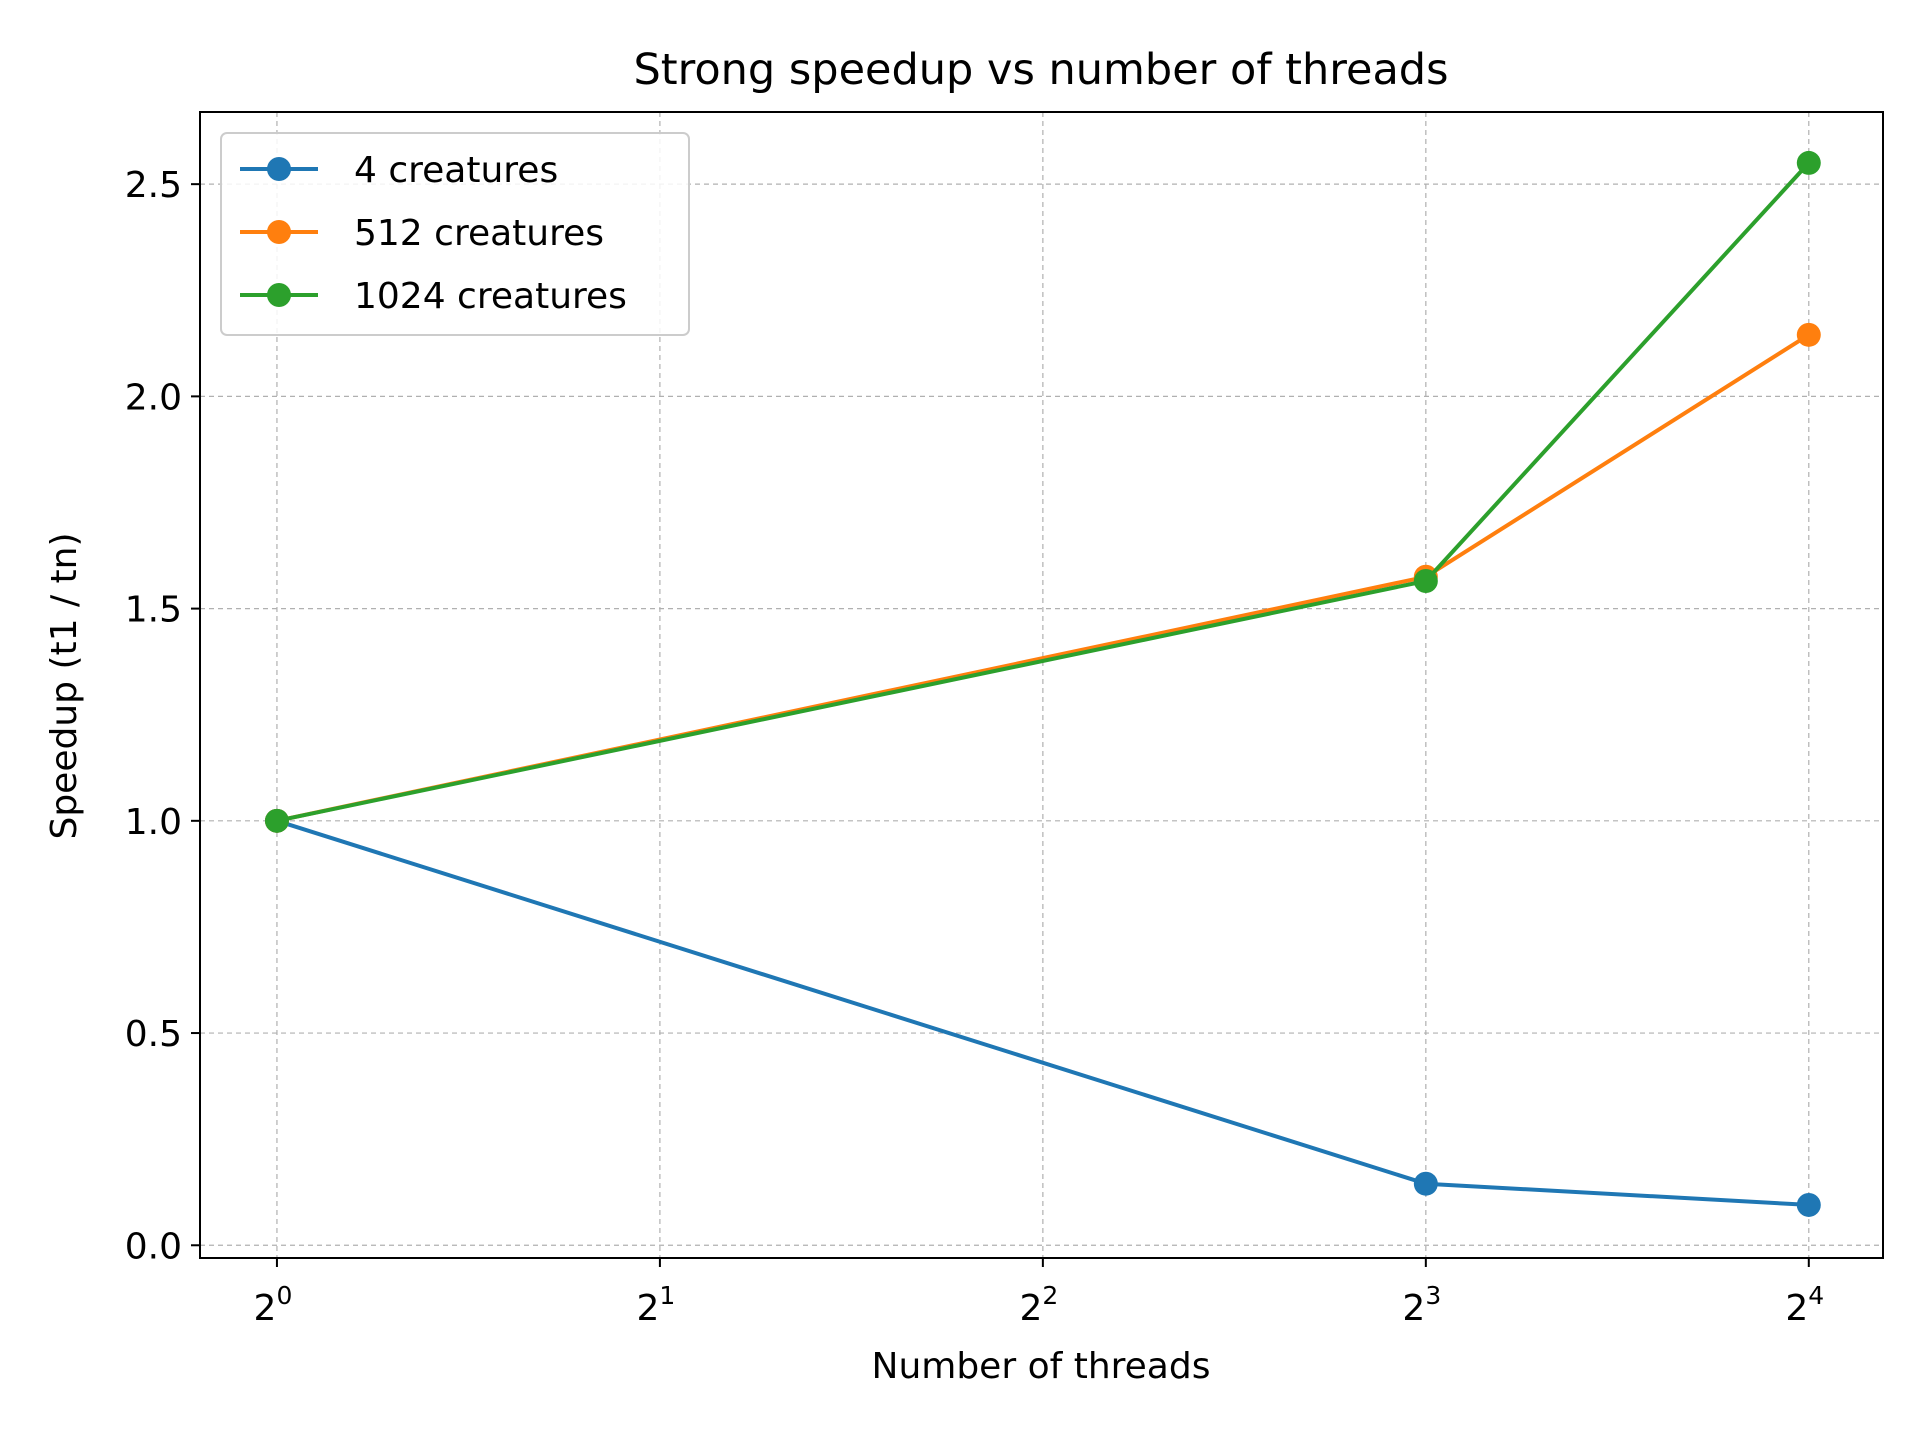 The image size is (1920, 1440). What do you see at coordinates (456, 170) in the screenshot?
I see `legend-label: 4 creatures` at bounding box center [456, 170].